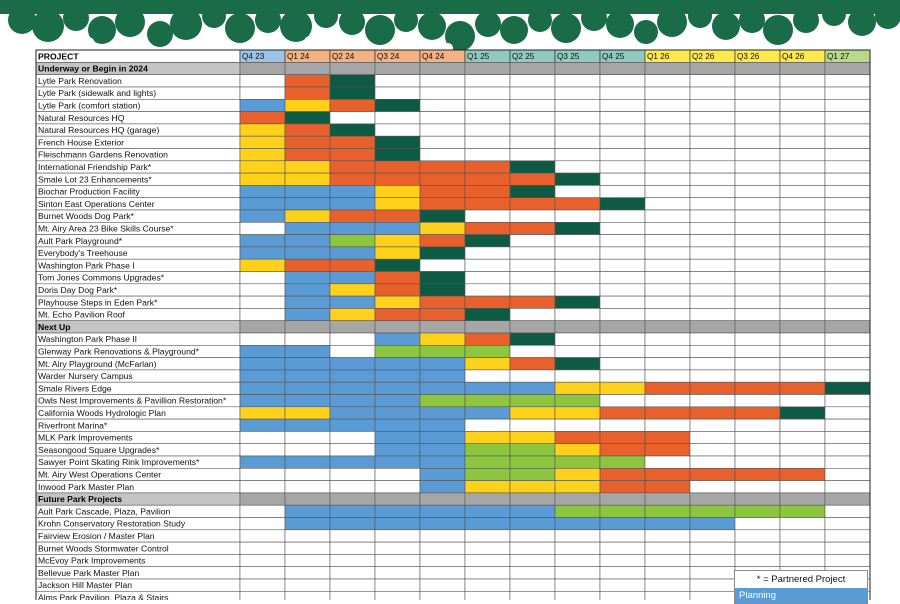 The image size is (900, 604). Describe the element at coordinates (102, 413) in the screenshot. I see `project-label: California Woods Hydrologic Plan` at that location.